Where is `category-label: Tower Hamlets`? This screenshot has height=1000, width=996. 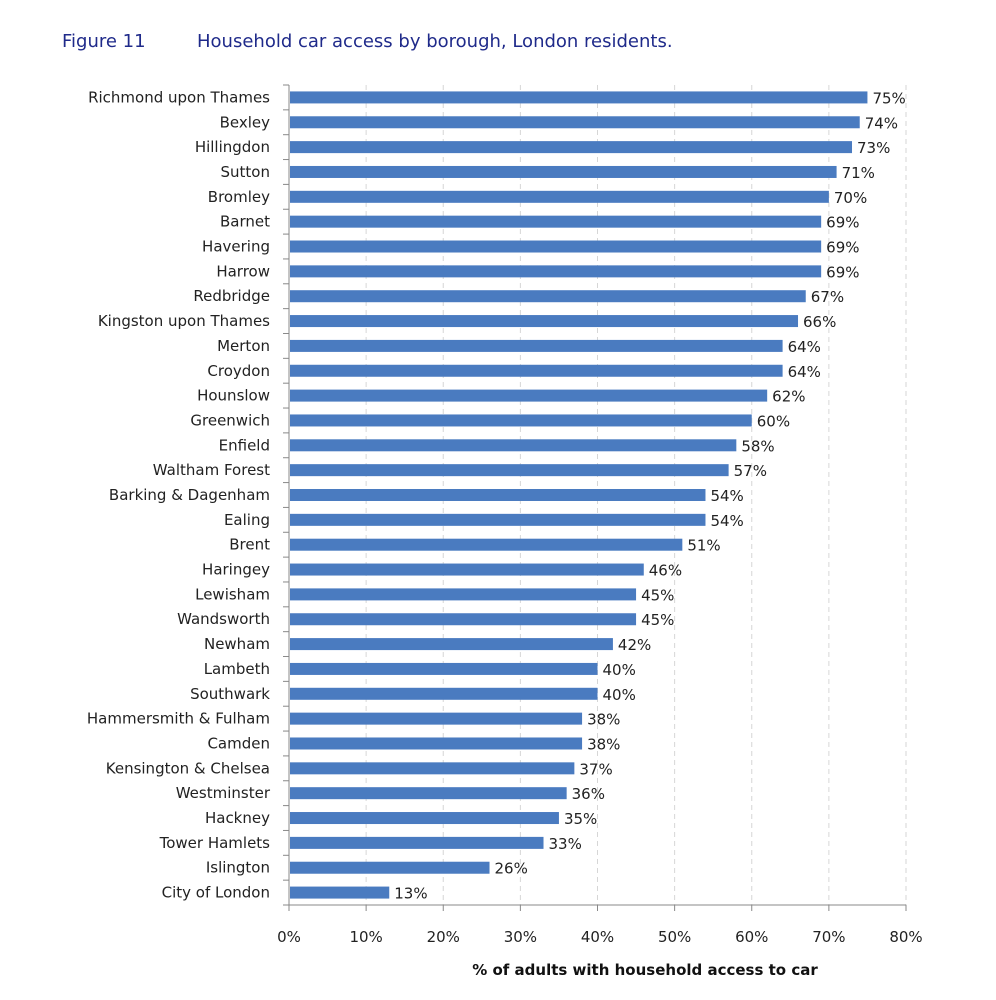
category-label: Tower Hamlets is located at coordinates (215, 843).